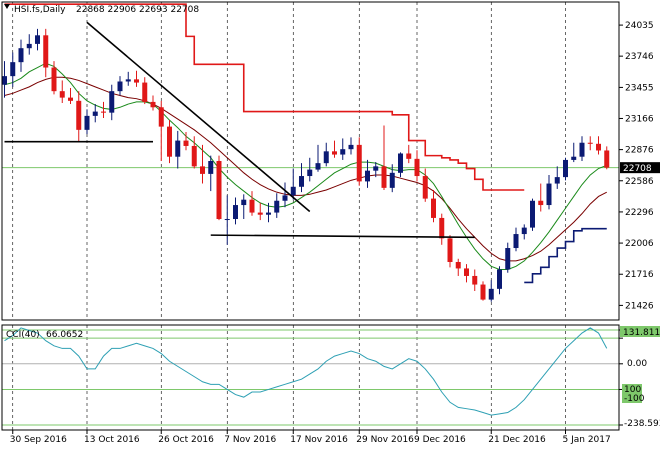 This screenshot has height=450, width=660. What do you see at coordinates (639, 119) in the screenshot?
I see `y-tick-label: 23166` at bounding box center [639, 119].